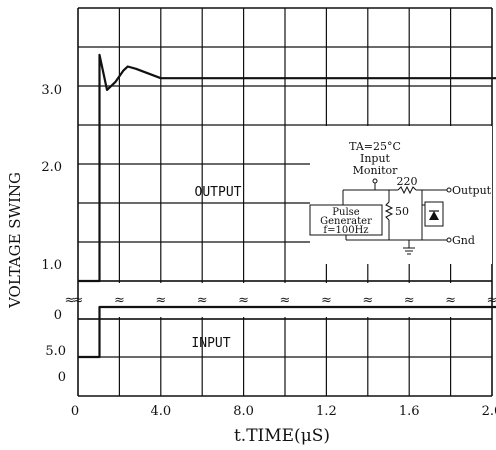 The image size is (496, 450). Describe the element at coordinates (463, 240) in the screenshot. I see `gnd-terminal-label: Gnd` at that location.